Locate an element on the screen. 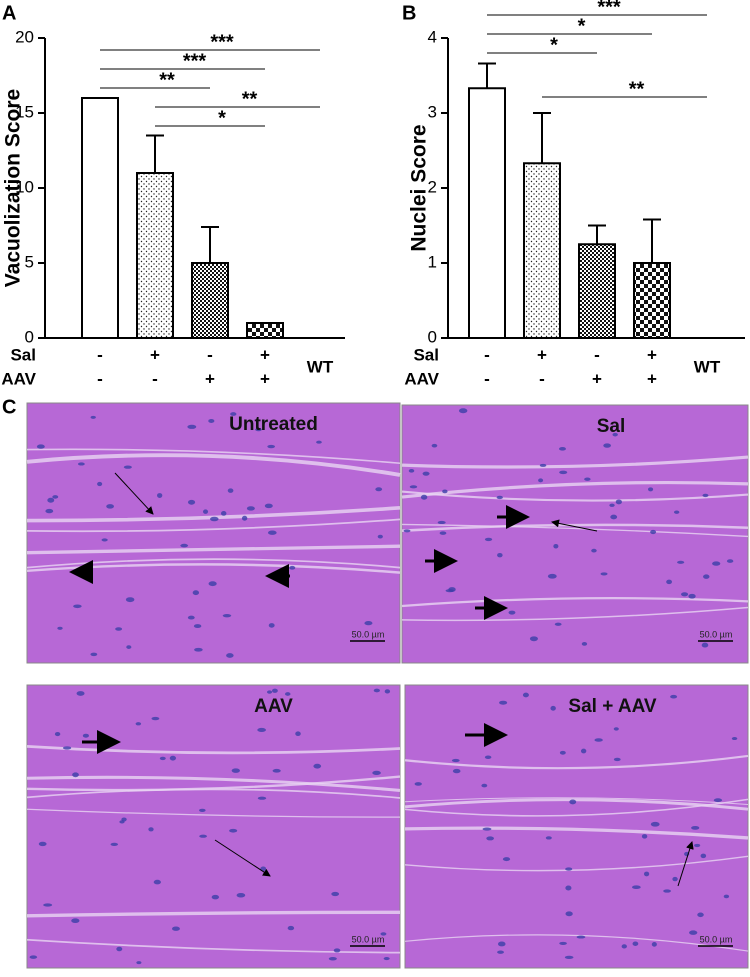 This screenshot has height=977, width=750. row-name: Sal is located at coordinates (23, 354).